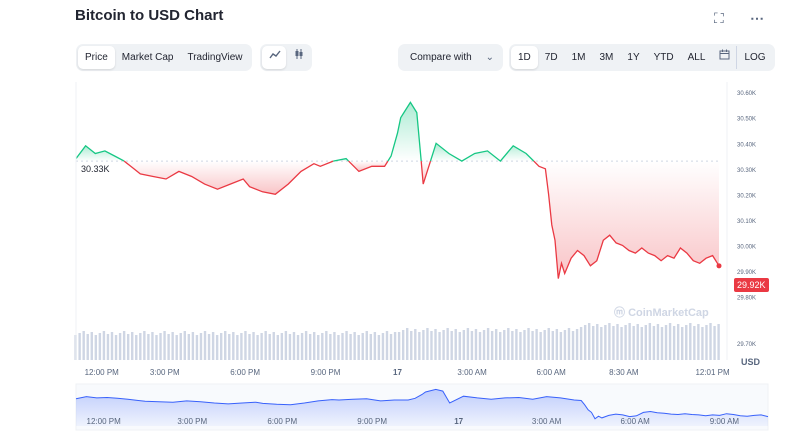 The image size is (796, 438). I want to click on compare-label: Compare with, so click(441, 57).